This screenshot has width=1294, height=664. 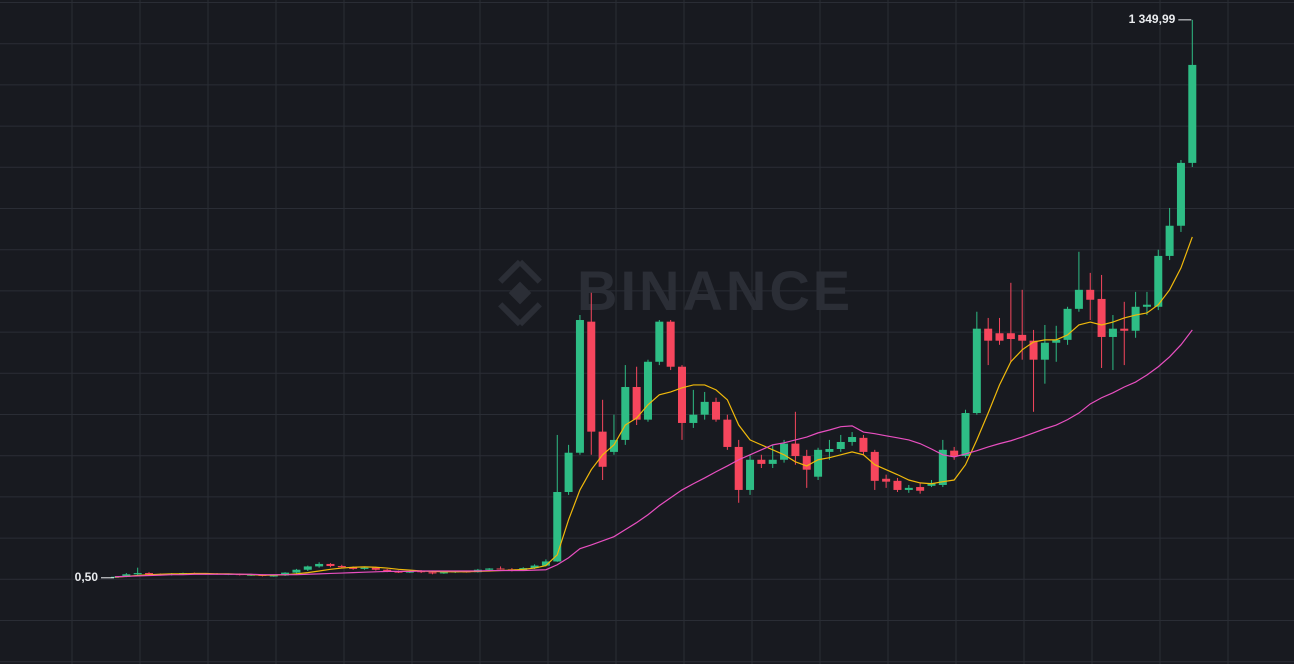 What do you see at coordinates (1152, 19) in the screenshot?
I see `price-marker-label: 1 349,99` at bounding box center [1152, 19].